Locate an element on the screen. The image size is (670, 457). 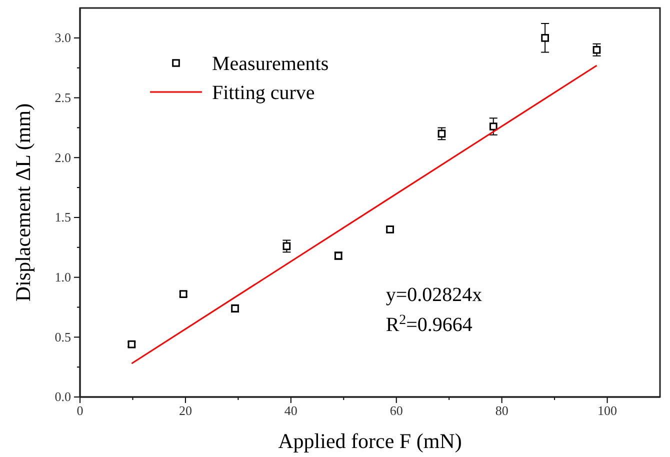
legend-label: Measurements is located at coordinates (270, 64).